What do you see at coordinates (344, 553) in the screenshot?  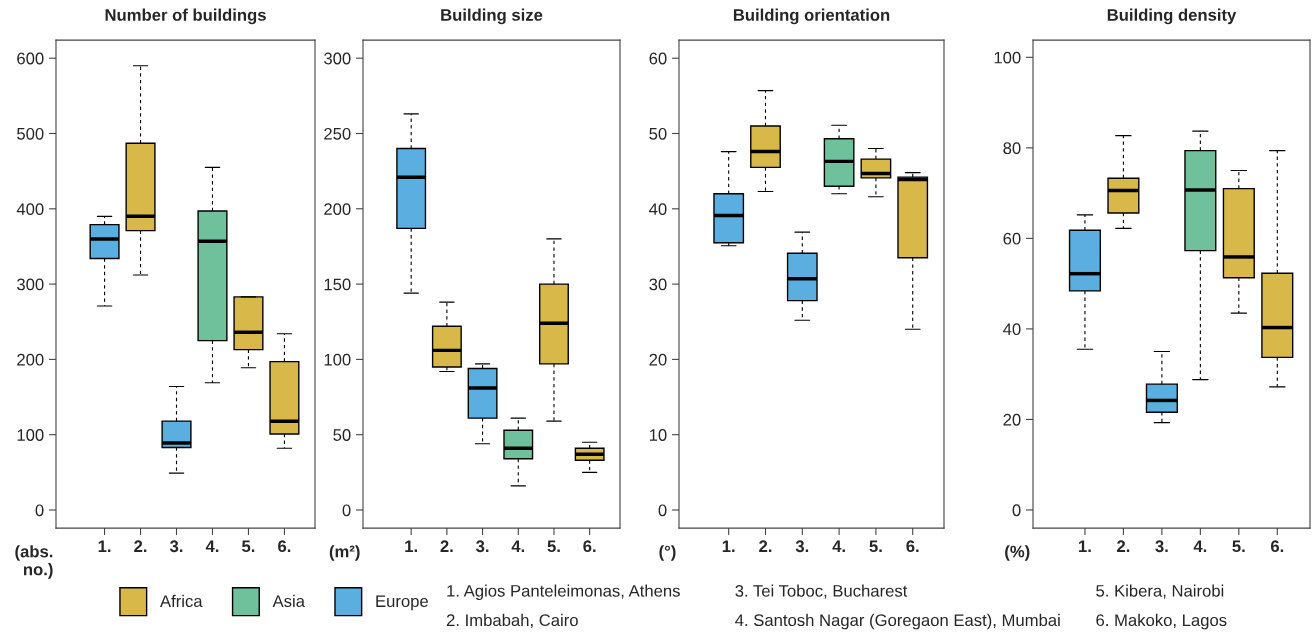 I see `y-axis-title: (m²)` at bounding box center [344, 553].